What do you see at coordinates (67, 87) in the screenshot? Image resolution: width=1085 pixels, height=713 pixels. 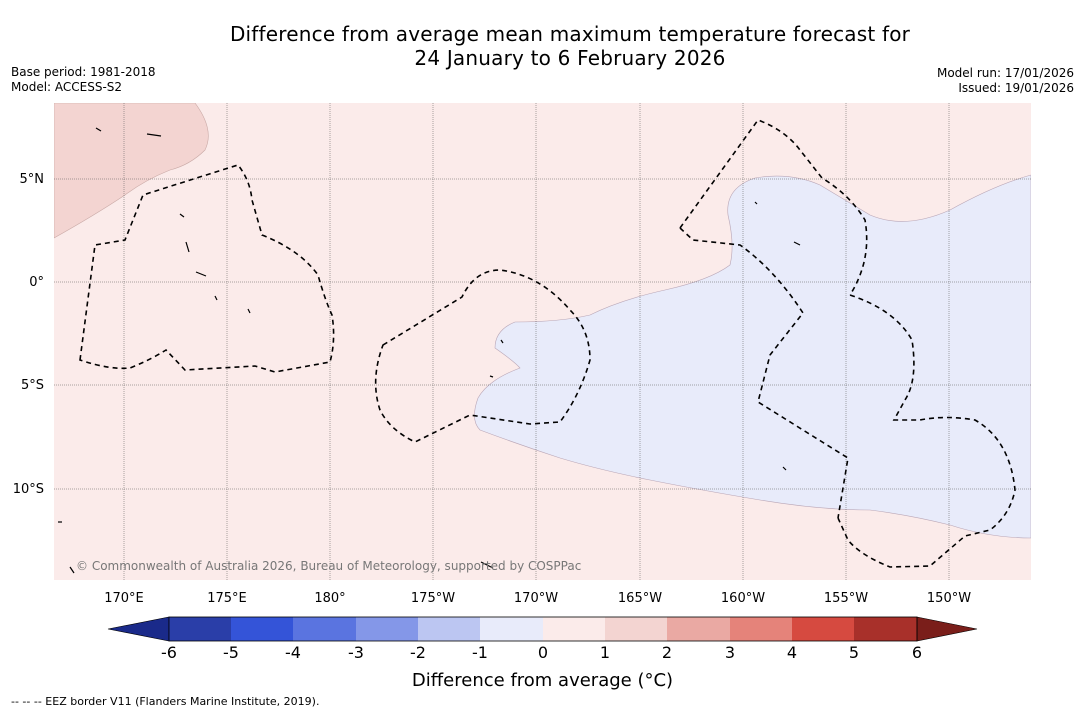 I see `model-name: Model: ACCESS-S2` at bounding box center [67, 87].